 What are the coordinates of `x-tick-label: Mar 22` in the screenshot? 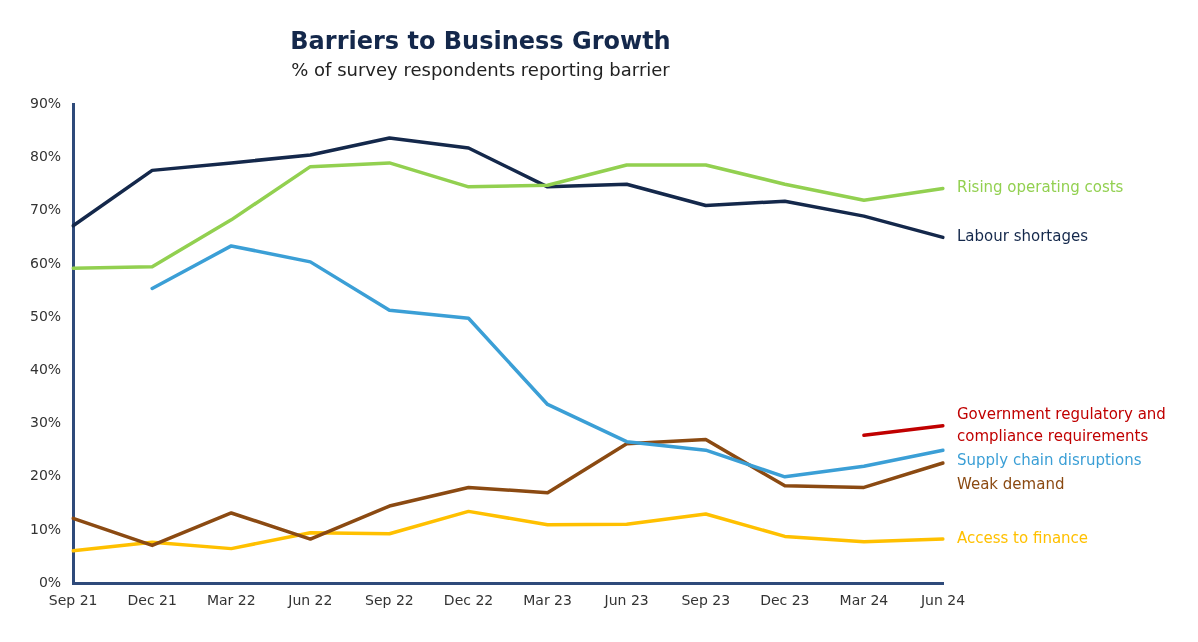 It's located at (231, 600).